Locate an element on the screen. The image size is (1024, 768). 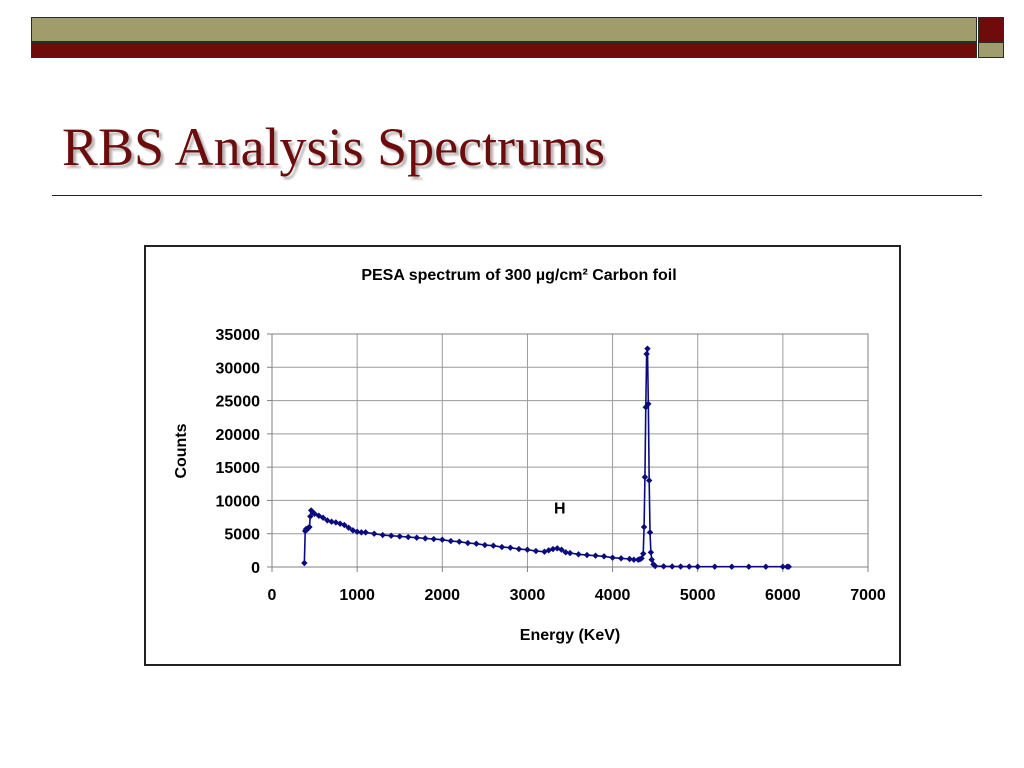
x-tick-label: 3000 is located at coordinates (528, 595).